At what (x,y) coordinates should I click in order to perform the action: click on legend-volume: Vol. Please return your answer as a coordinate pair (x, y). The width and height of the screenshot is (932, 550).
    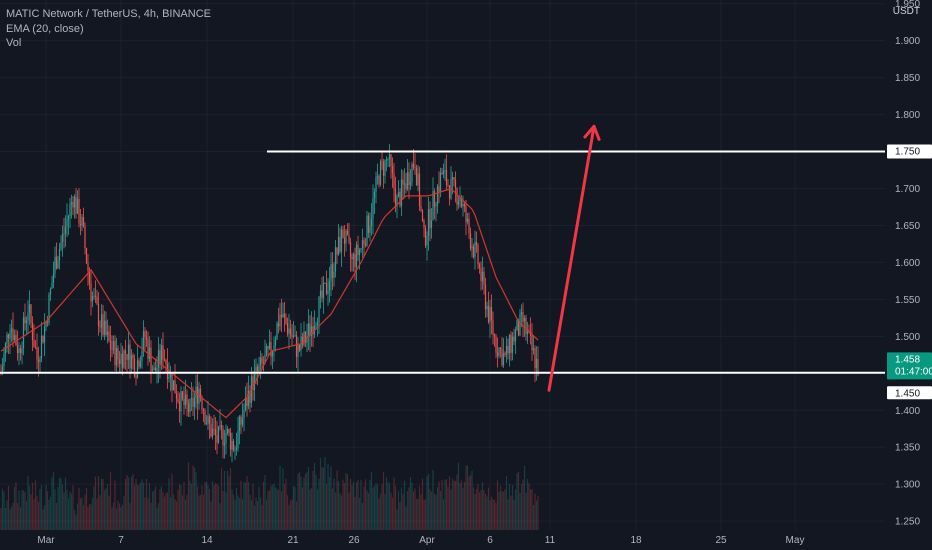
    Looking at the image, I should click on (14, 43).